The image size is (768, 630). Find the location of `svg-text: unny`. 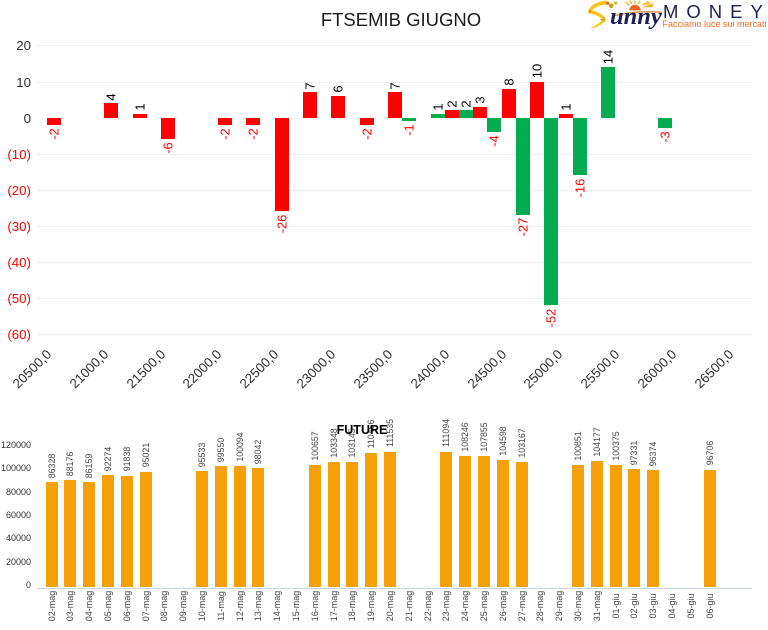

svg-text: unny is located at coordinates (636, 16).